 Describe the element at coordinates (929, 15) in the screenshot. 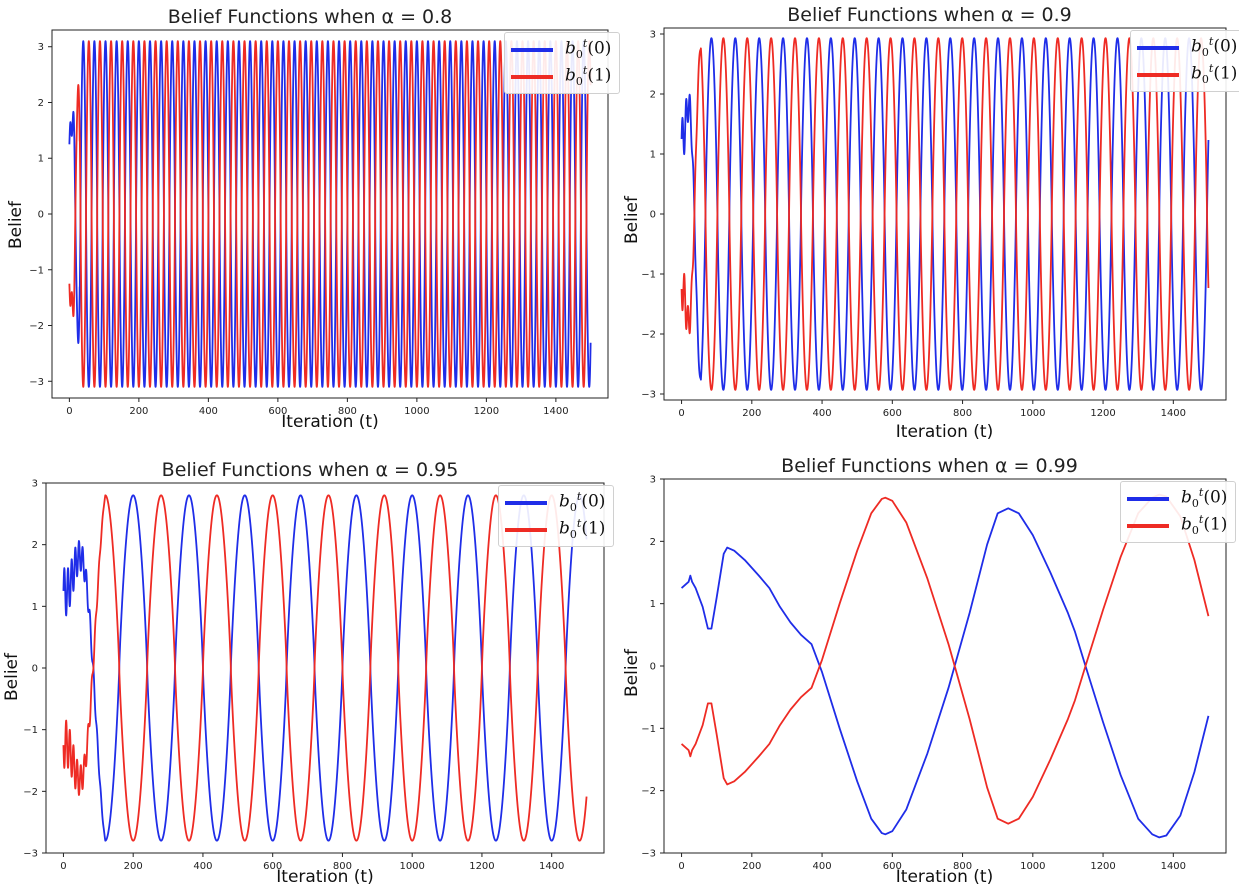

I see `chart-title: Belief Functions when α = 0.9` at that location.